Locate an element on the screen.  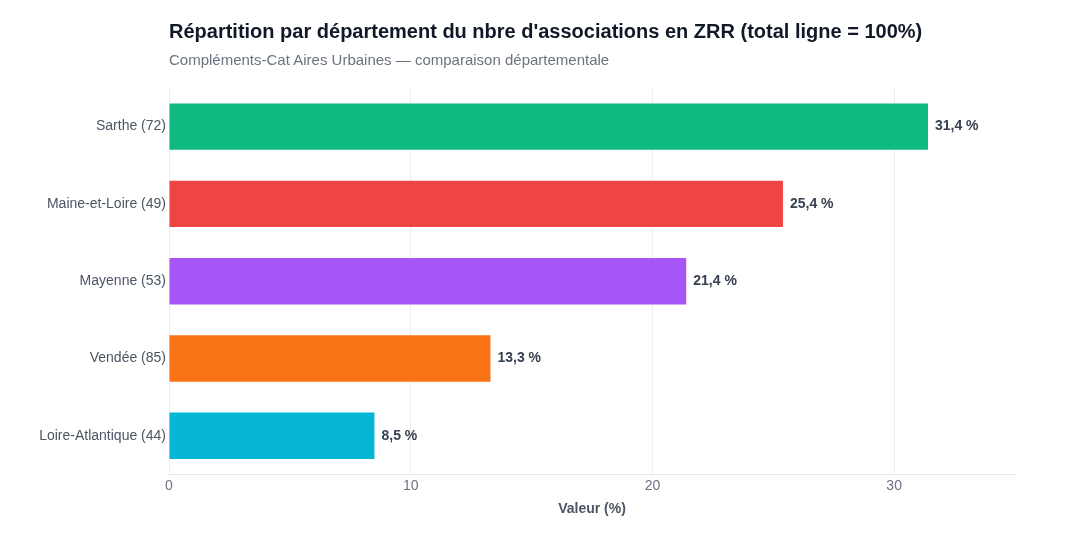
data-label: 21,4 % is located at coordinates (715, 280).